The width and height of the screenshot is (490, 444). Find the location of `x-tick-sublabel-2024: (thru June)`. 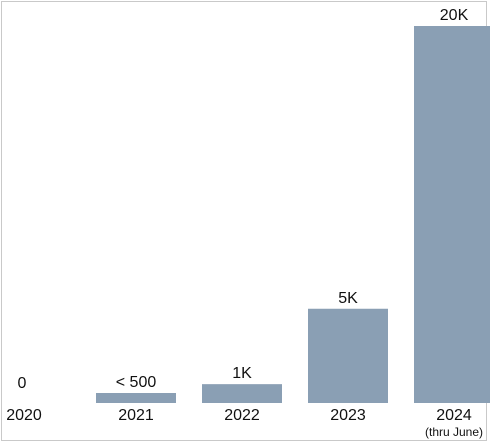

x-tick-sublabel-2024: (thru June) is located at coordinates (454, 432).